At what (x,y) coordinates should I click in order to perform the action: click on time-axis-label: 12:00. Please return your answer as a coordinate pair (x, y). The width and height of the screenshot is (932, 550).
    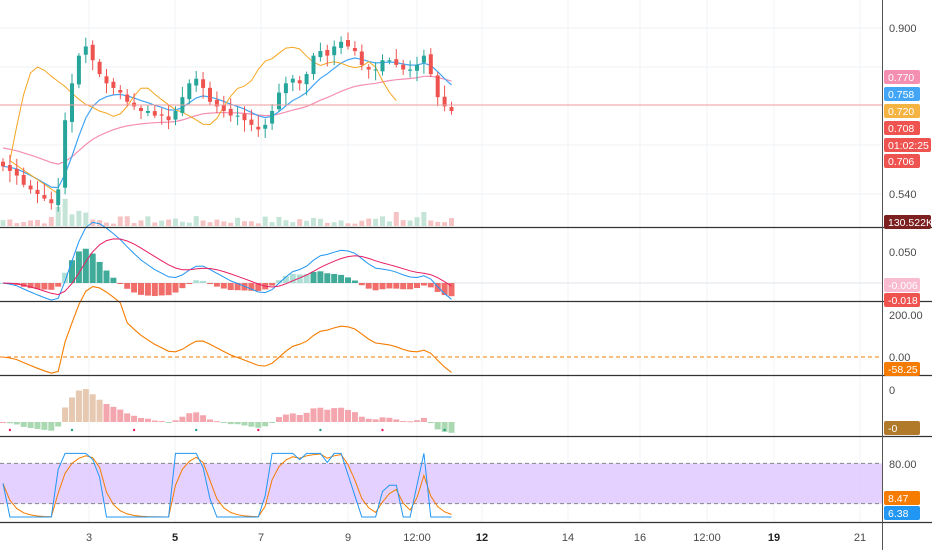
    Looking at the image, I should click on (707, 538).